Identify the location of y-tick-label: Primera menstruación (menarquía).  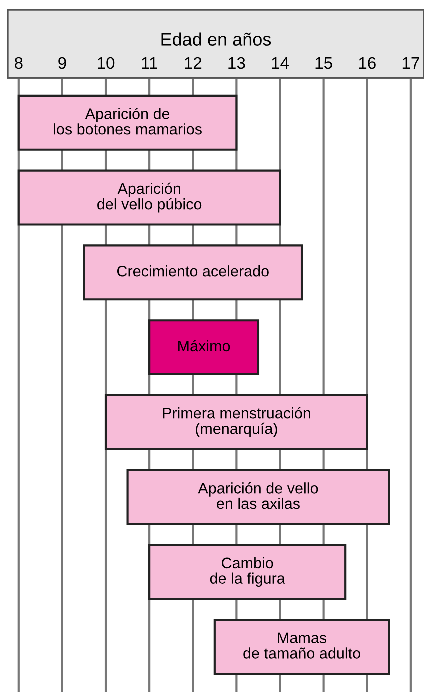
(236, 422).